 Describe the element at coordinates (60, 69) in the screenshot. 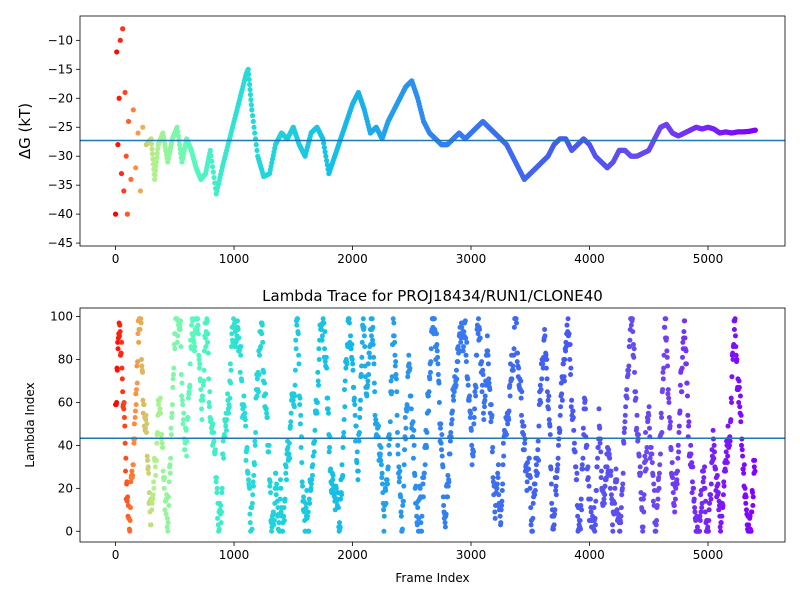

I see `y-tick-label: −15` at that location.